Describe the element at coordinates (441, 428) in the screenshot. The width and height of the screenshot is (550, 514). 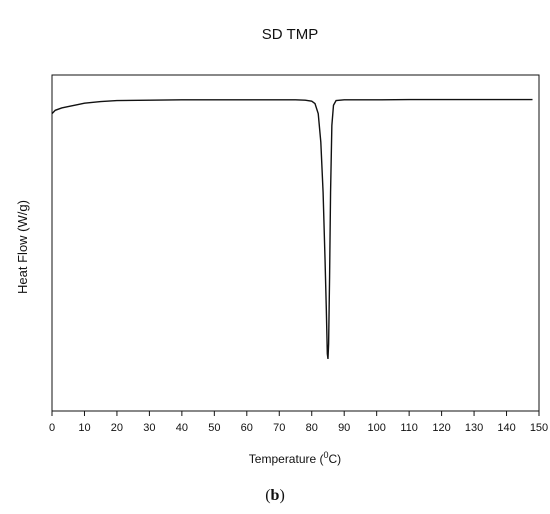
I see `x-tick-label: 120` at that location.